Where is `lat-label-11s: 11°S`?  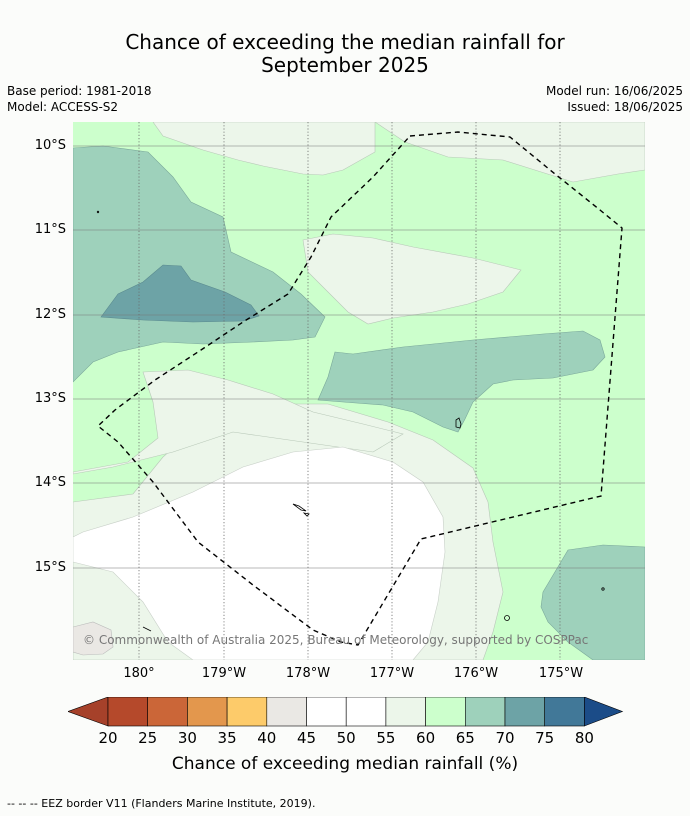 lat-label-11s: 11°S is located at coordinates (50, 229).